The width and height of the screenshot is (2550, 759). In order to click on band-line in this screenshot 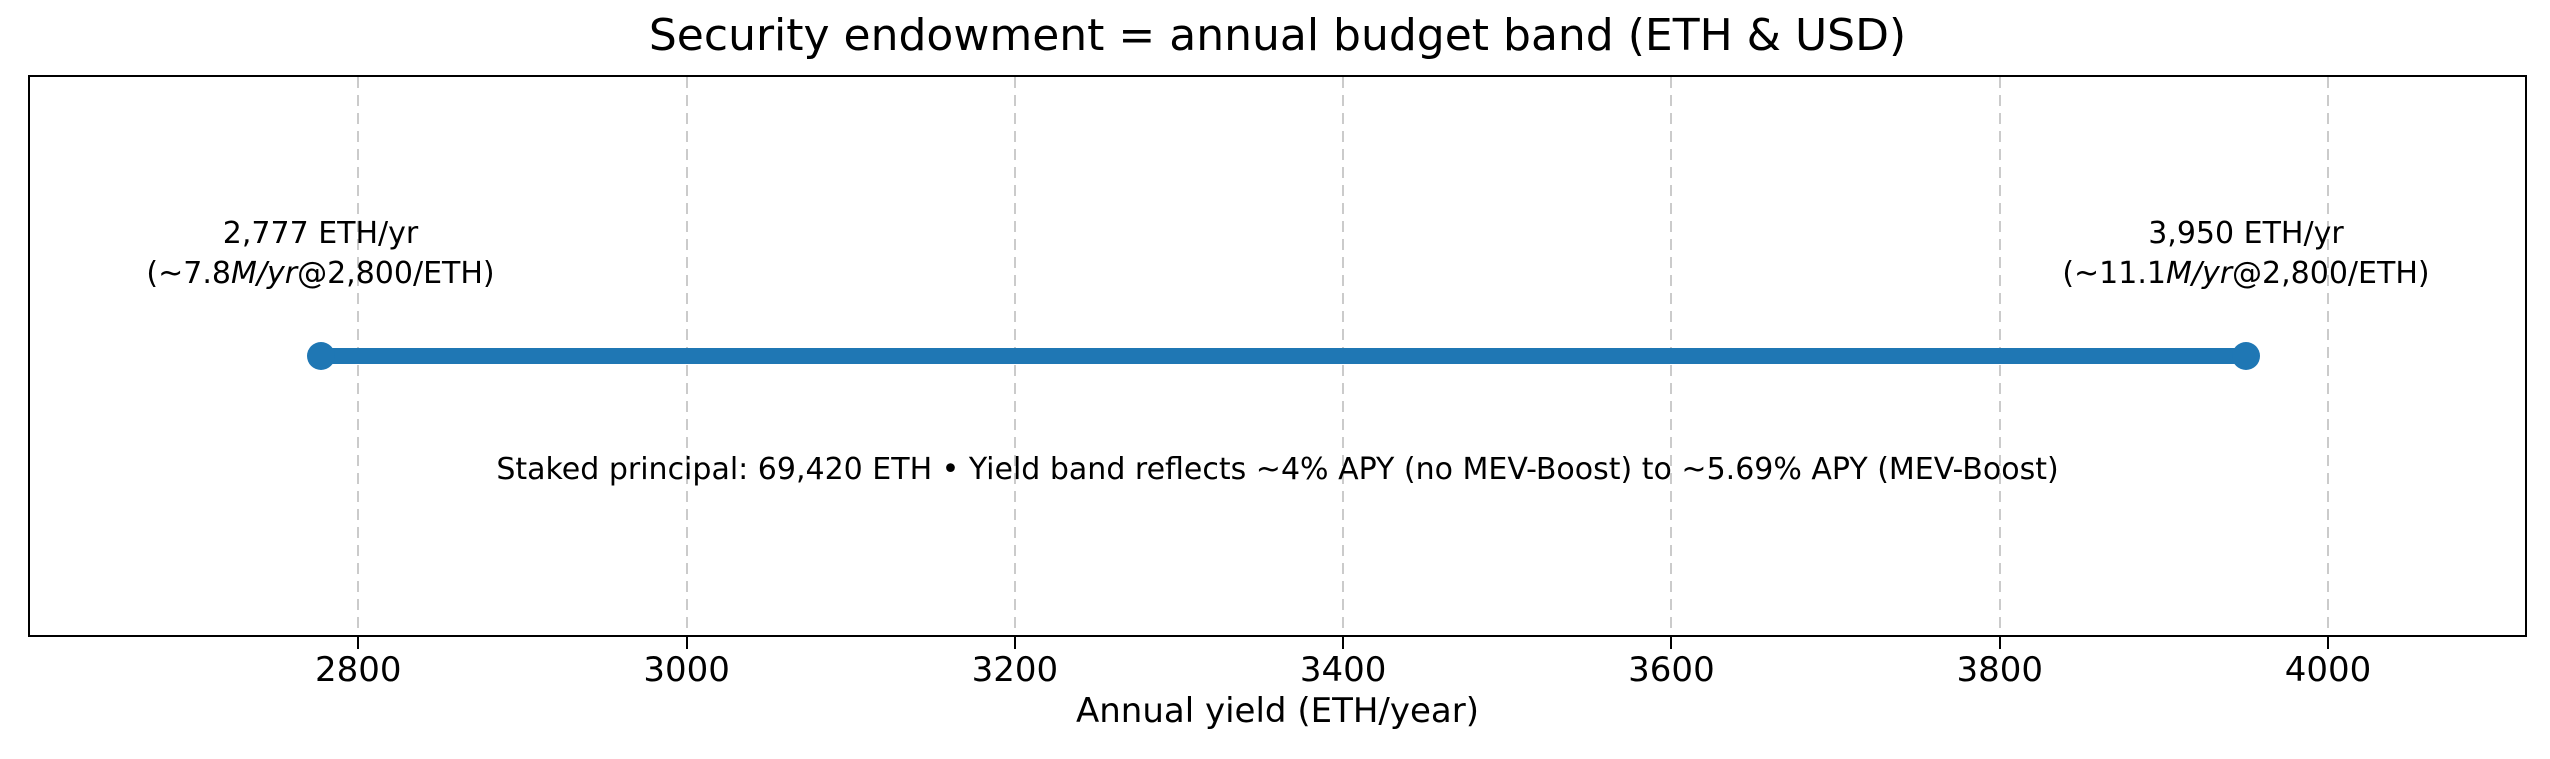, I will do `click(1283, 356)`.